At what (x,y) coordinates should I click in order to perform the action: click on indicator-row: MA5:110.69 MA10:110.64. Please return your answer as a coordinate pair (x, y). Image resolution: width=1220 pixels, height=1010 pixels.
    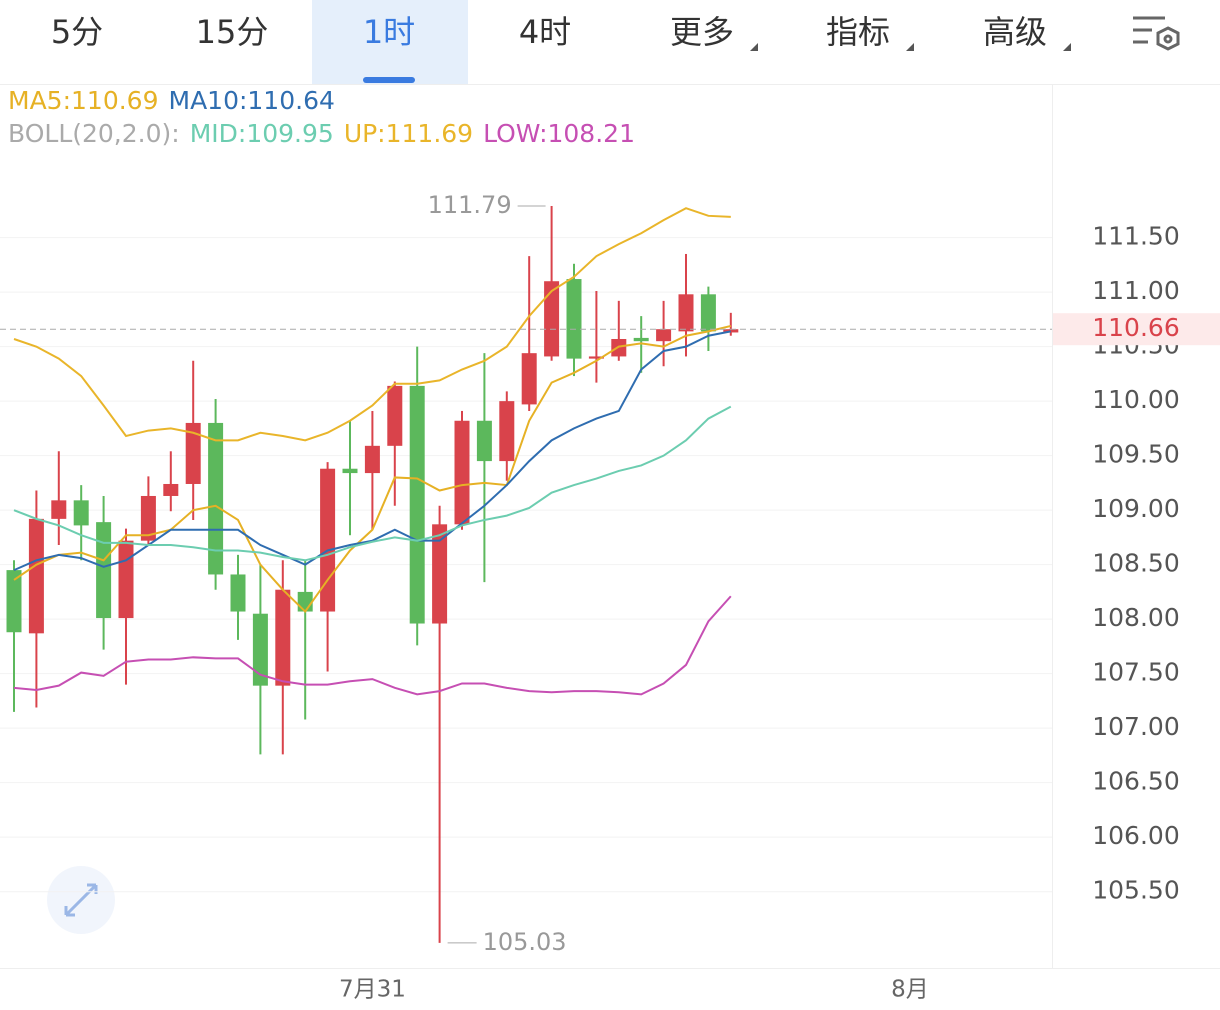
    Looking at the image, I should click on (176, 100).